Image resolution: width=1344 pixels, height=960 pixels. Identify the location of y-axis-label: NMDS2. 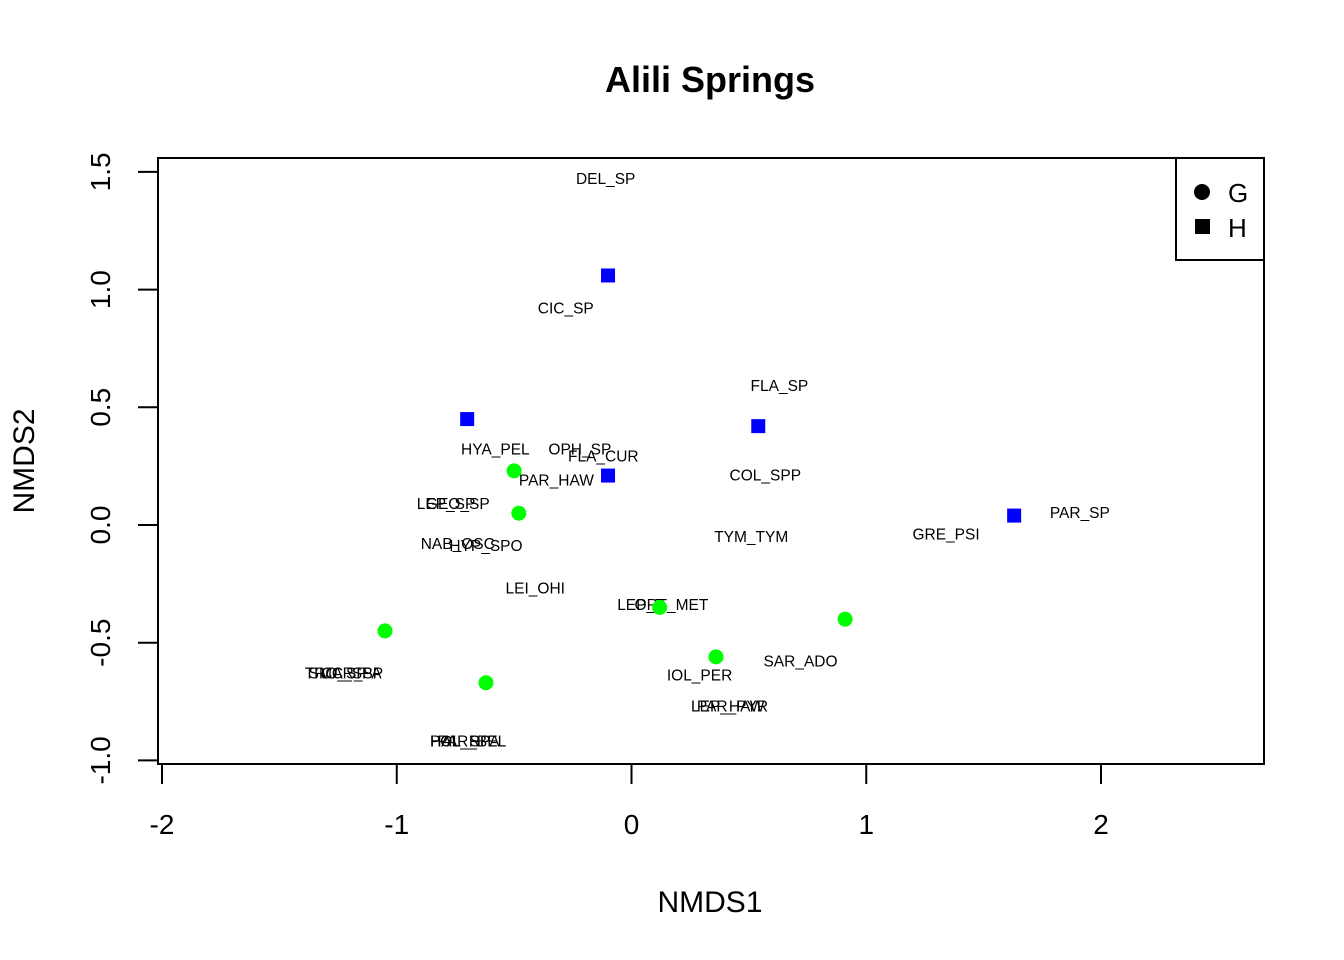
(24, 460).